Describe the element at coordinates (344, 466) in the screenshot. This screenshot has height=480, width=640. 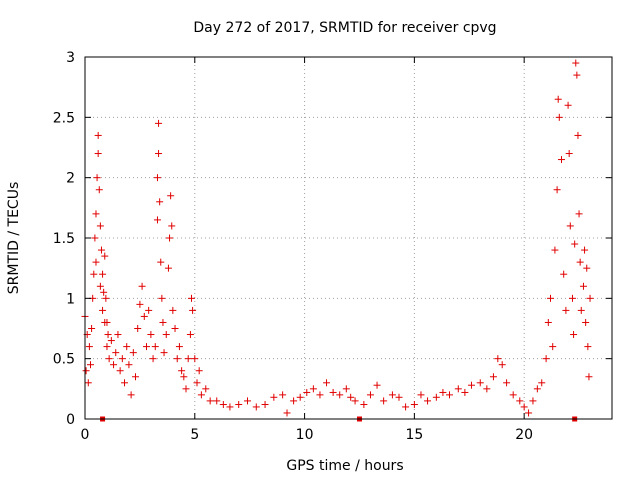
I see `x-axis-label: GPS time / hours` at that location.